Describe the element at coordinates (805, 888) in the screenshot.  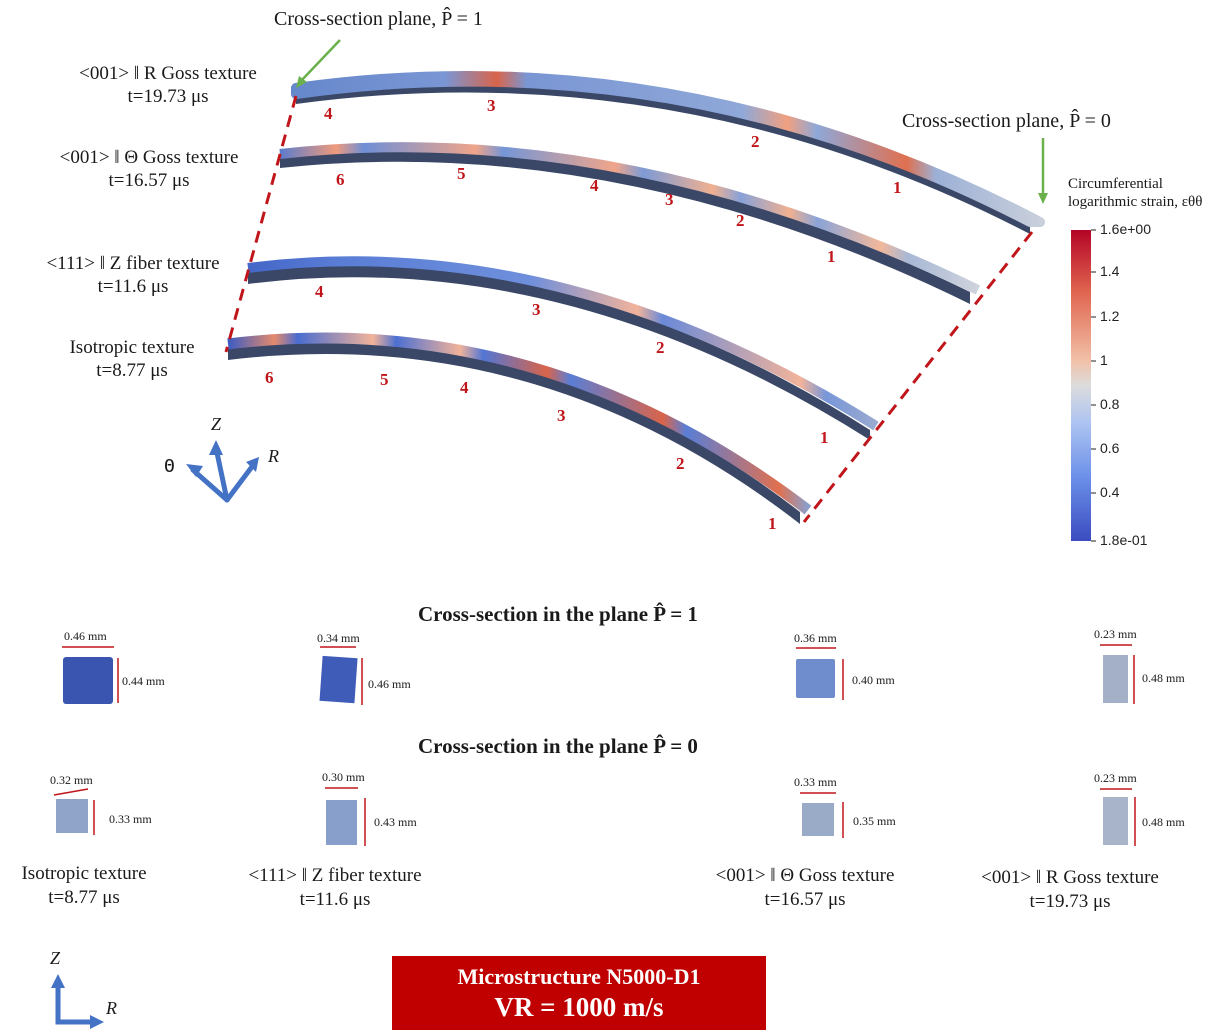
I see `cs-label-theta: <001> ‖ Θ Goss texture t=16.57 μs` at that location.